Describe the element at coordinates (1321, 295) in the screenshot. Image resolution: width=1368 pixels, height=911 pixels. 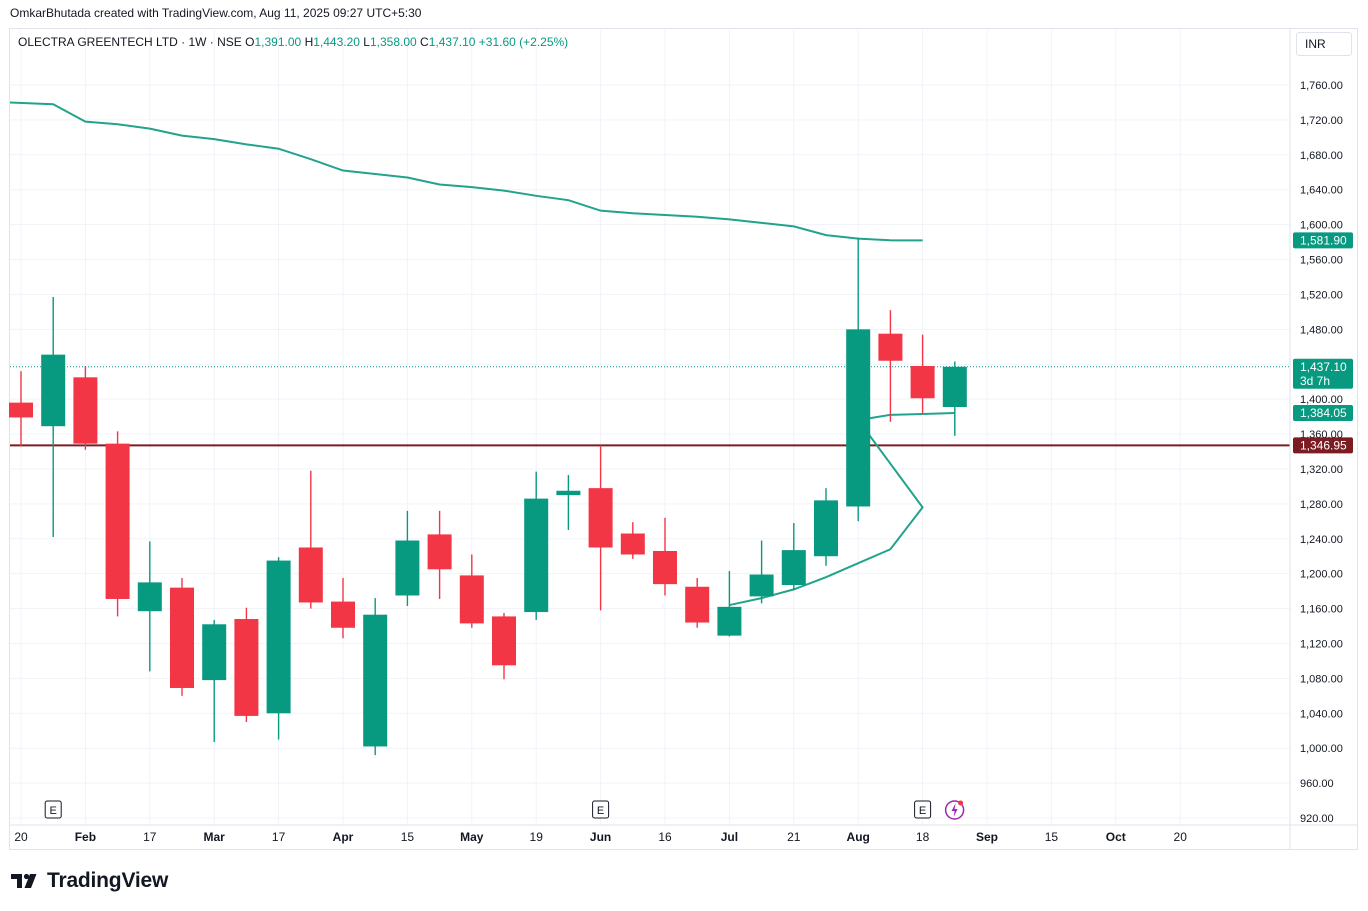
I see `price-tick-label: 1,520.00` at that location.